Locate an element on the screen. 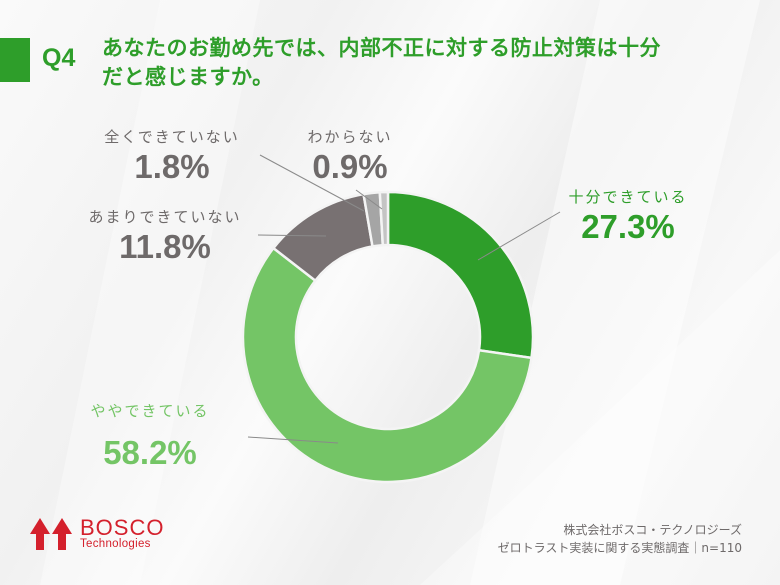  bosco-logo: BOSCO Technologies is located at coordinates (97, 534).